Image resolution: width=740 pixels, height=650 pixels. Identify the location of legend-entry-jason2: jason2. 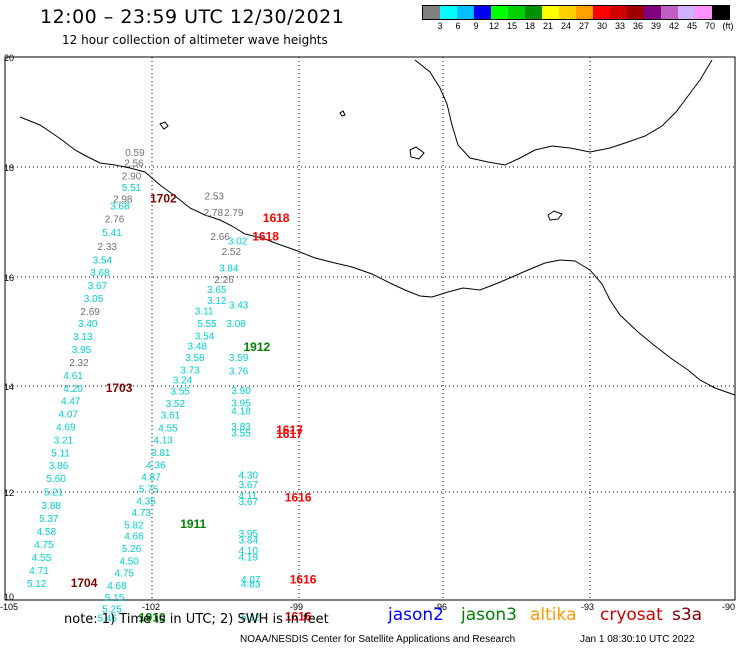
(416, 615).